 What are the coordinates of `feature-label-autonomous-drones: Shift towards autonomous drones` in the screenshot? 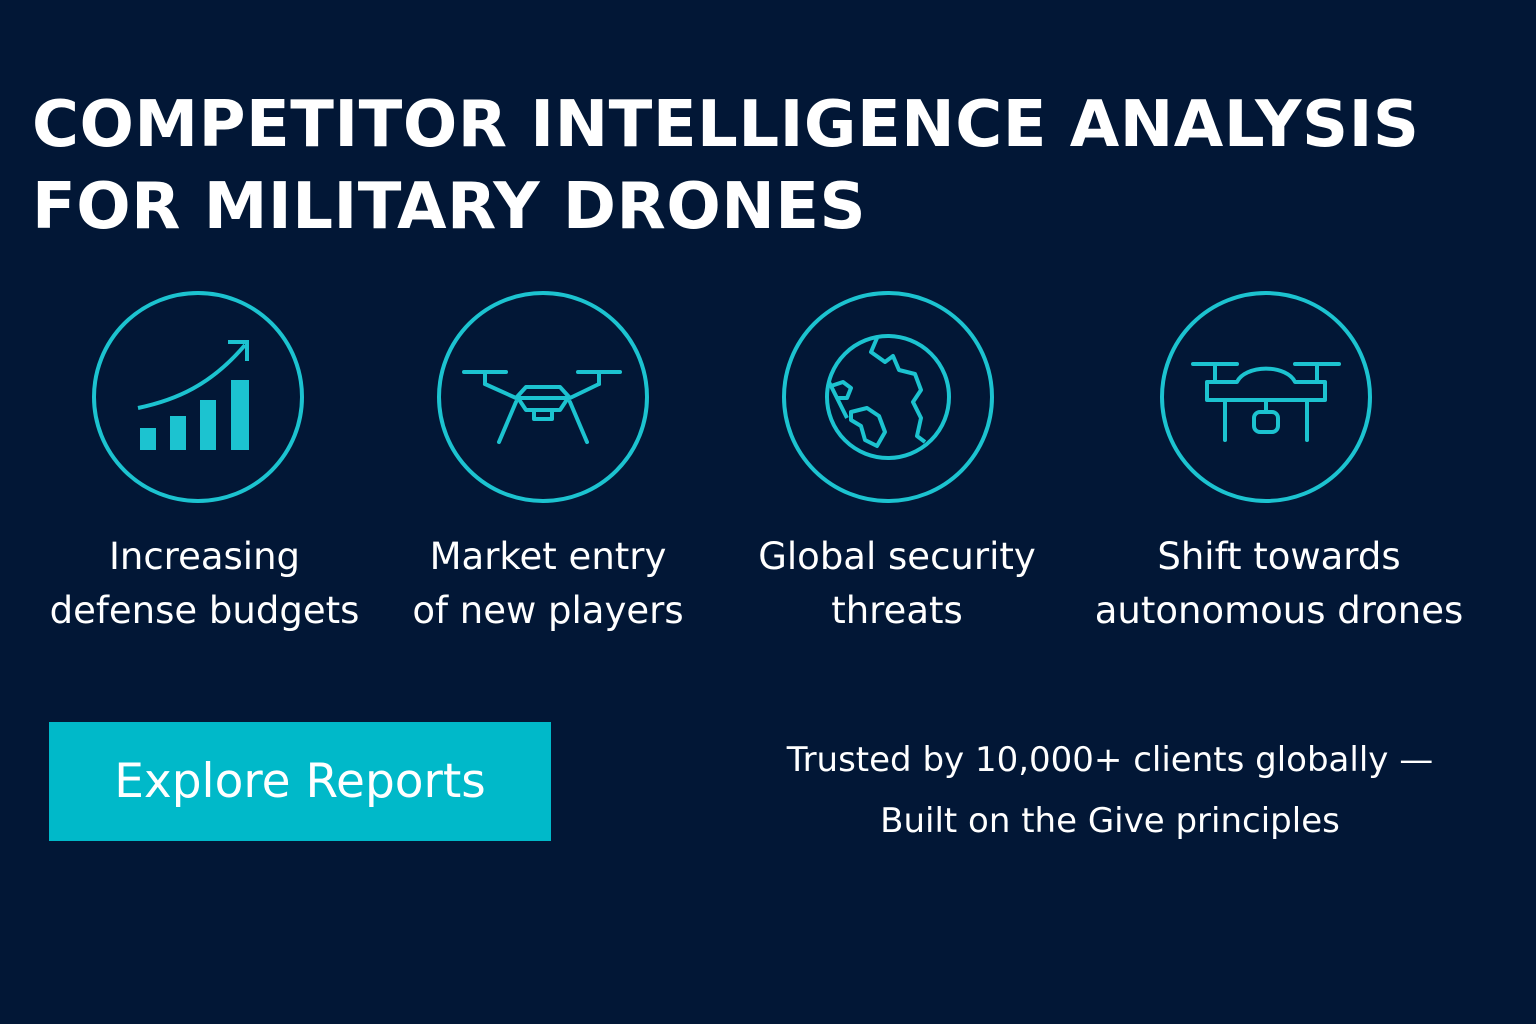 It's located at (1279, 583).